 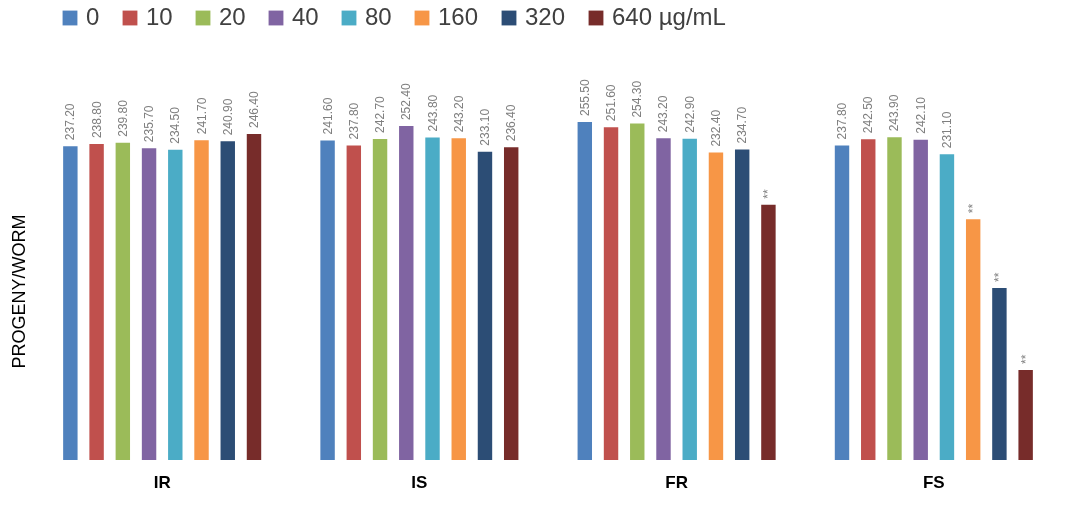 What do you see at coordinates (96, 120) in the screenshot?
I see `data-label: 238.80` at bounding box center [96, 120].